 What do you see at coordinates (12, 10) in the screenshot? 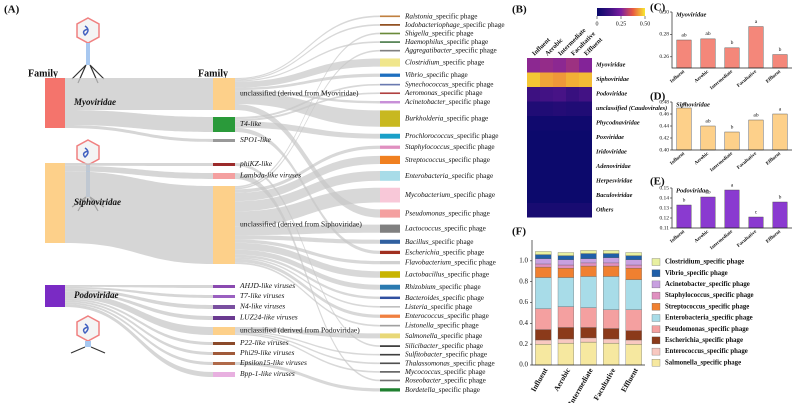
I see `panel-label: (A)` at bounding box center [12, 10].